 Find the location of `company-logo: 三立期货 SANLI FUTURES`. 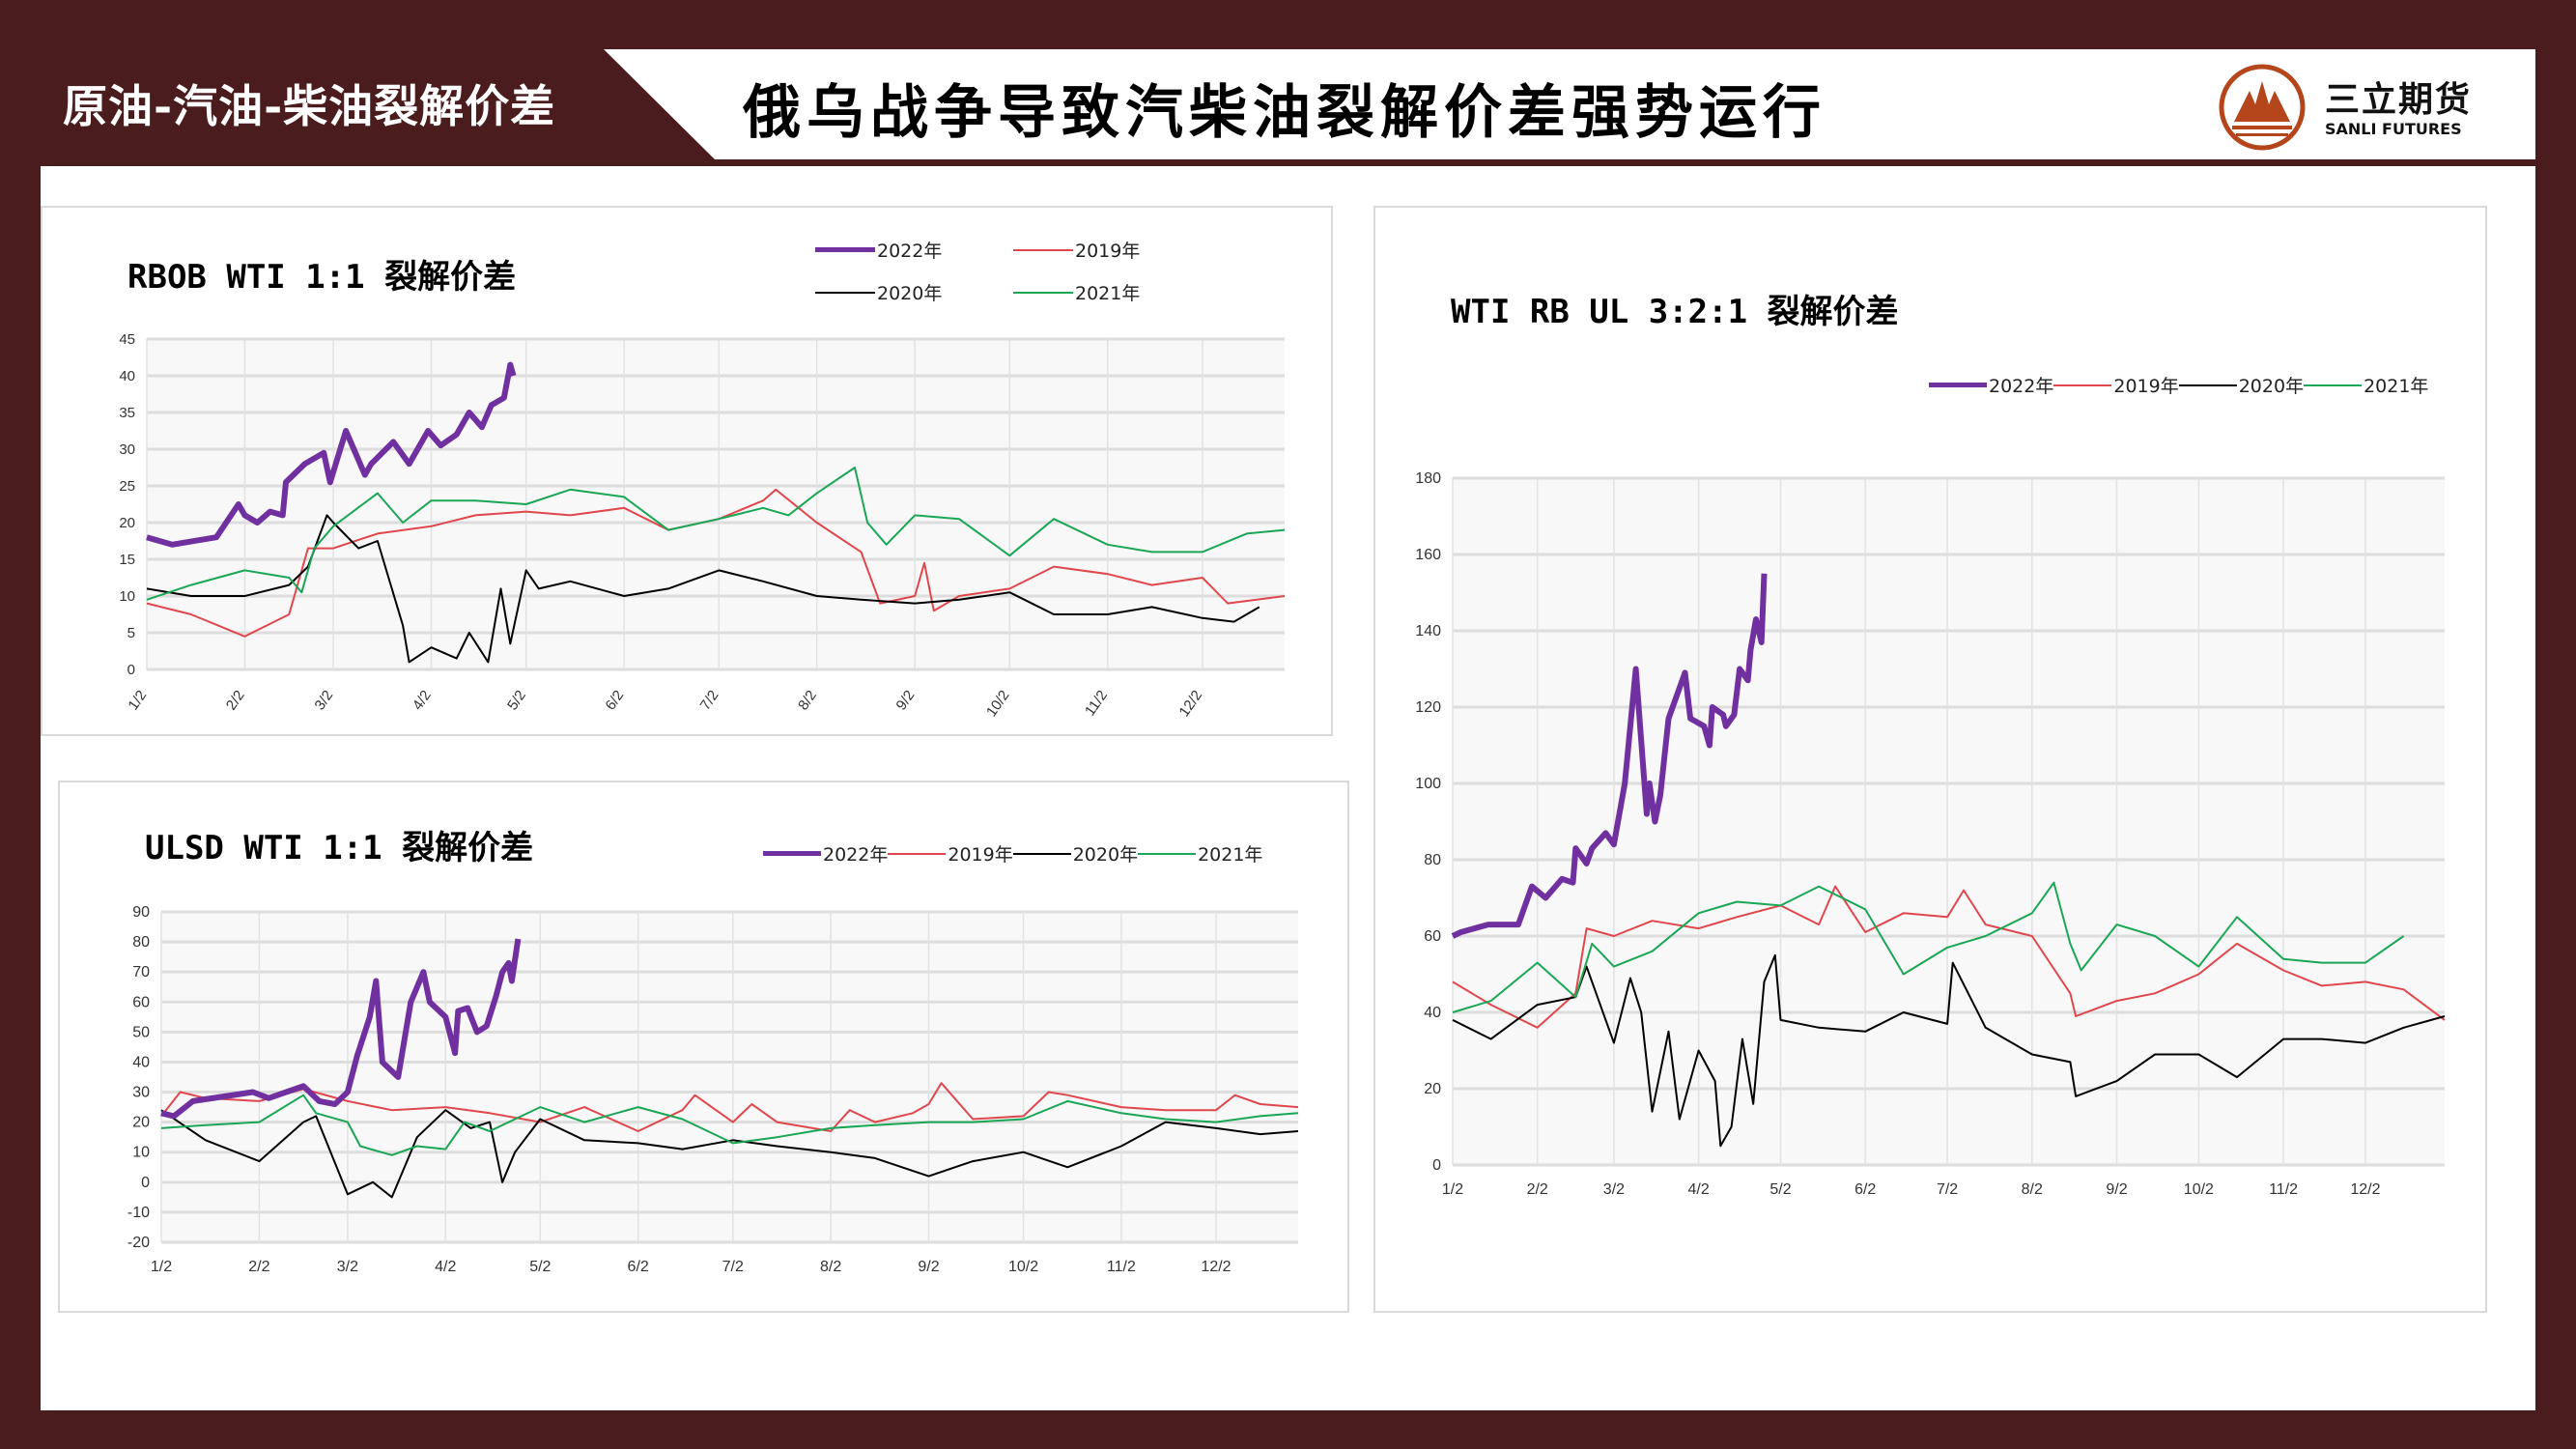

company-logo: 三立期货 SANLI FUTURES is located at coordinates (2361, 107).